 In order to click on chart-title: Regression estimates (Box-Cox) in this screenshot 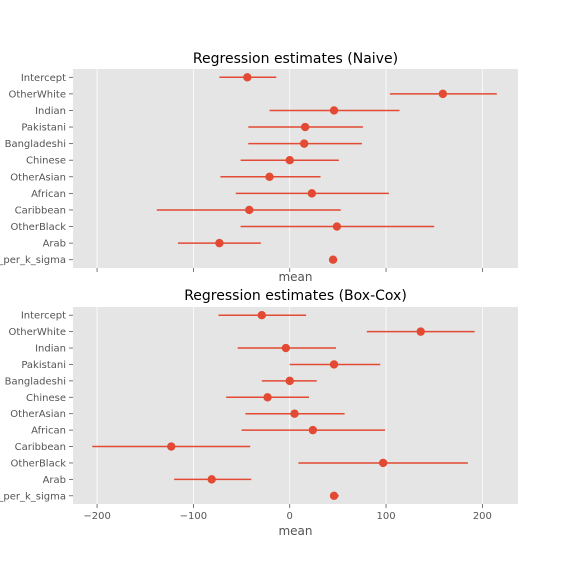, I will do `click(295, 296)`.